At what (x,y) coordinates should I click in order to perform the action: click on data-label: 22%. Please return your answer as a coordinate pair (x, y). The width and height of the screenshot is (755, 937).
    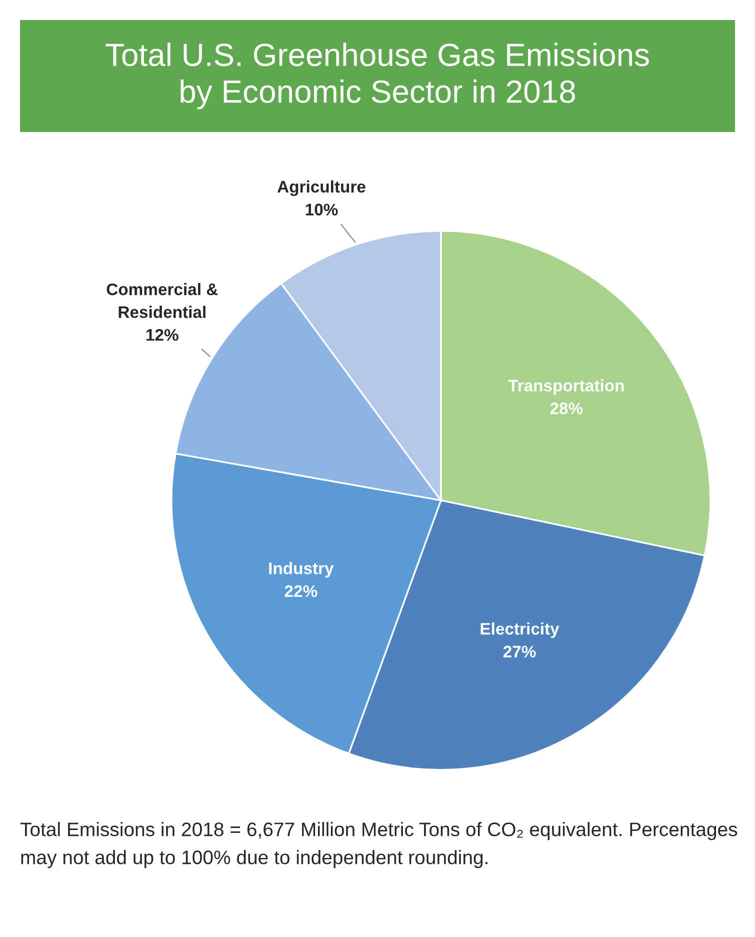
    Looking at the image, I should click on (301, 591).